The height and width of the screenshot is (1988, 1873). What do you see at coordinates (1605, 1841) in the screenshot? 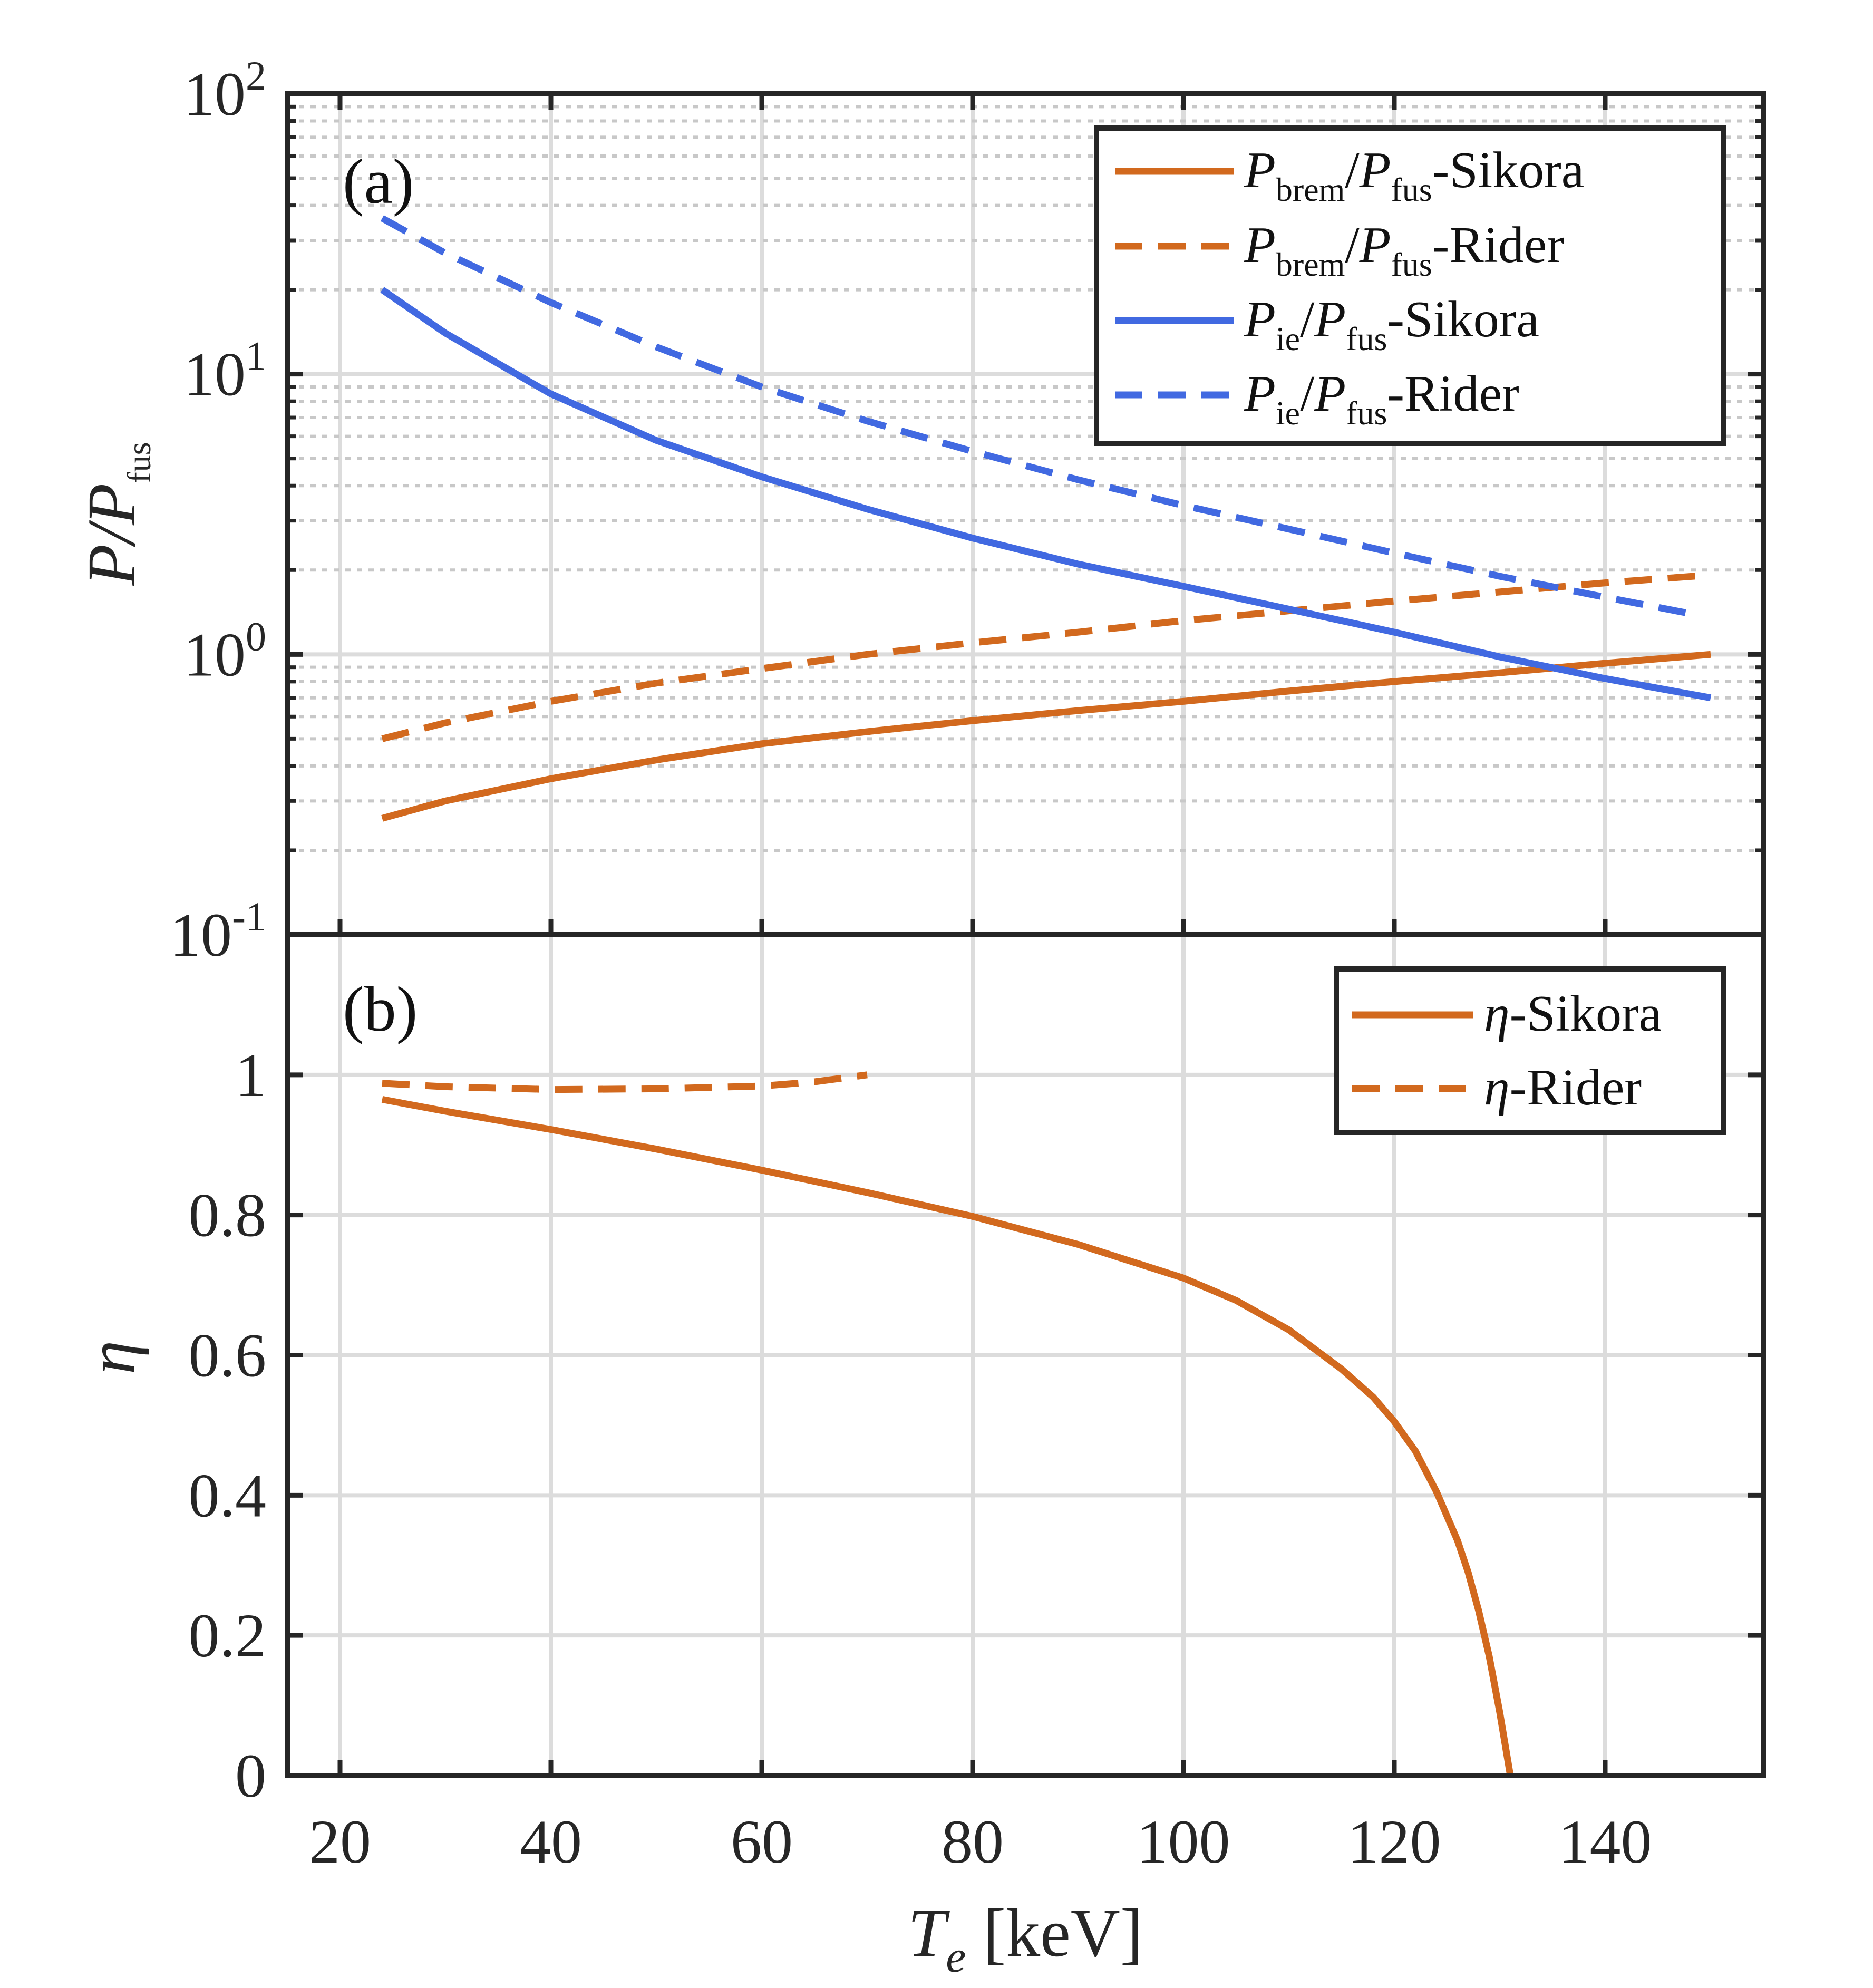
I see `x-tick-label: 140` at bounding box center [1605, 1841].